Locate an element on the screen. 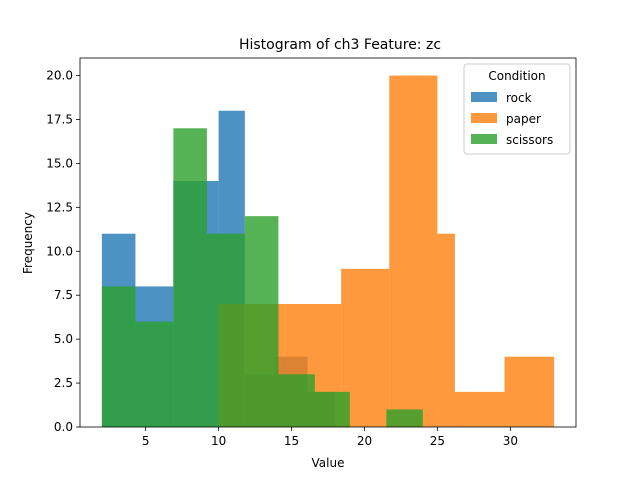 The width and height of the screenshot is (640, 480). x-tick-label: 5 is located at coordinates (146, 441).